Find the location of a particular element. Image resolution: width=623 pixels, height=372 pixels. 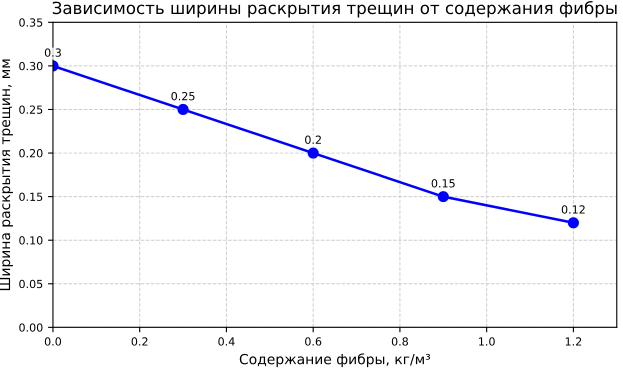

y-axis-title: Ширина раскрытия трещин, мм is located at coordinates (6, 175).